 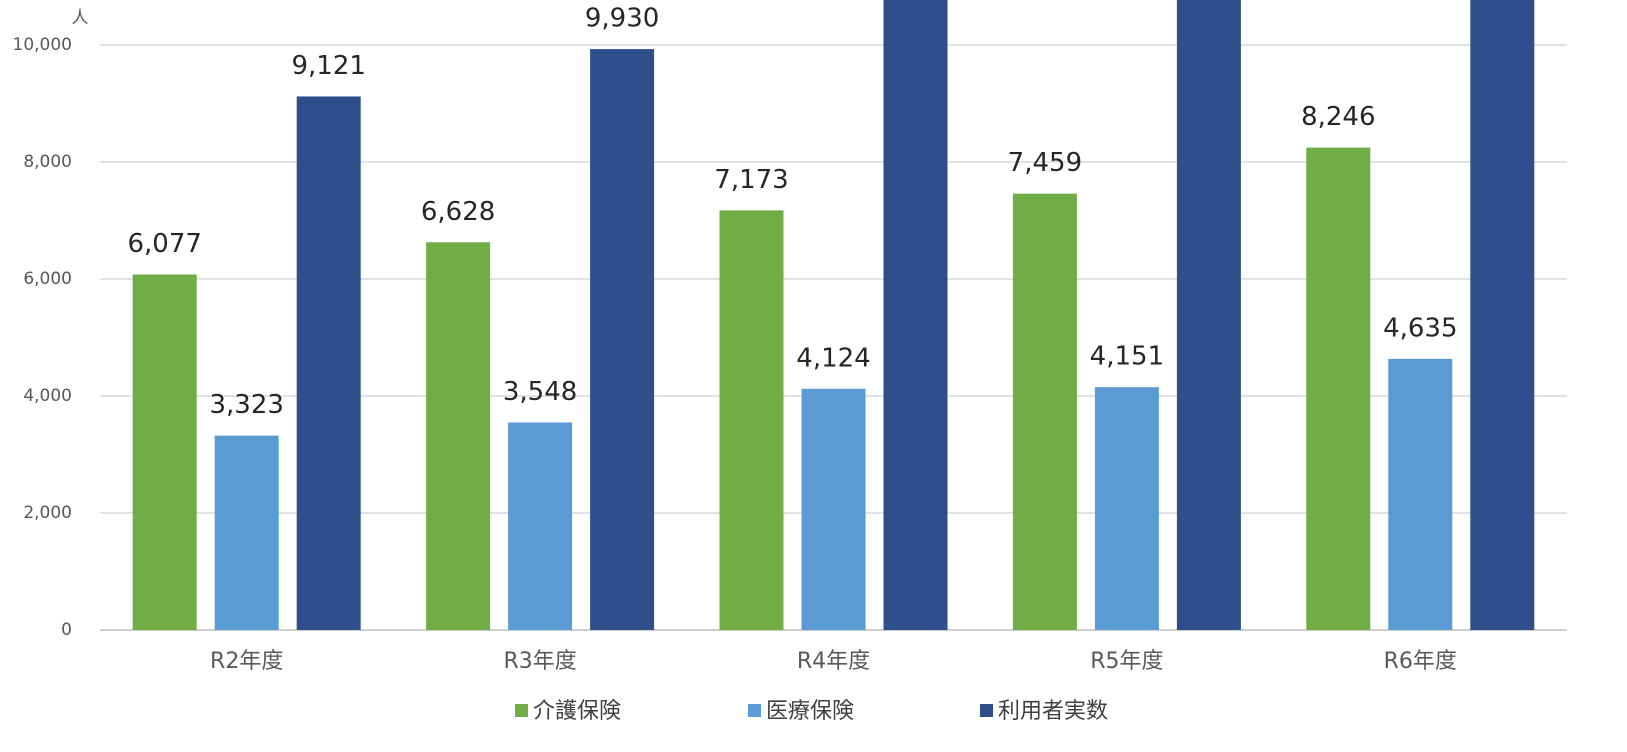 What do you see at coordinates (80, 18) in the screenshot?
I see `y-axis-label: 人` at bounding box center [80, 18].